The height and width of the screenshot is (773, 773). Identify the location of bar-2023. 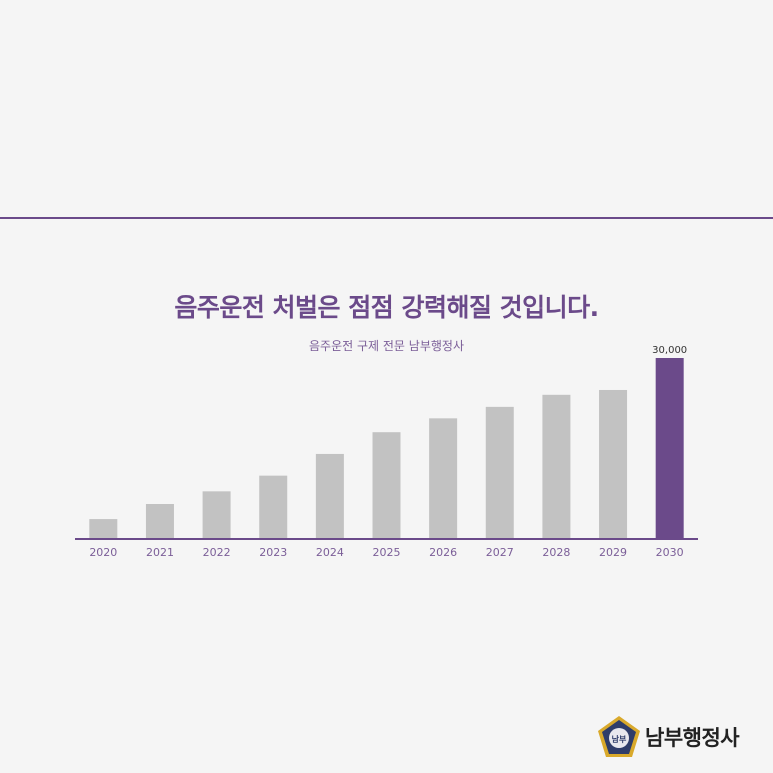
(273, 507).